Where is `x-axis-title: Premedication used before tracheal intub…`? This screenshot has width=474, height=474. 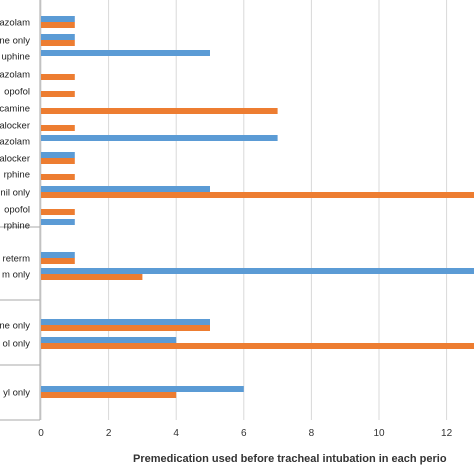 x-axis-title: Premedication used before tracheal intub… is located at coordinates (290, 459).